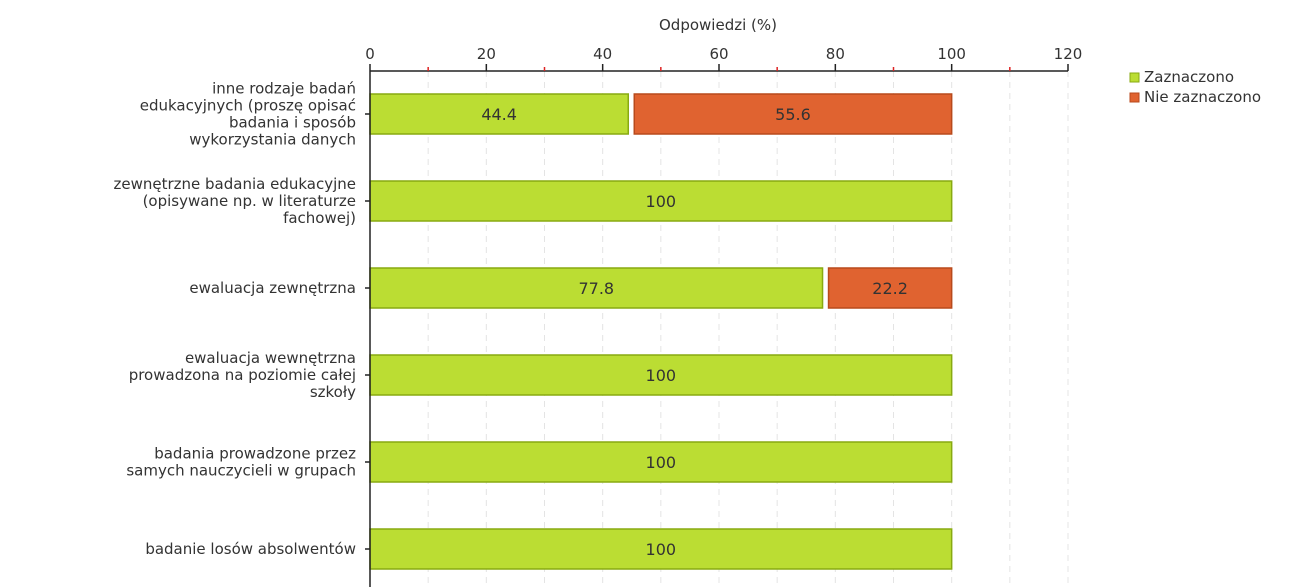 The height and width of the screenshot is (587, 1312). What do you see at coordinates (292, 123) in the screenshot?
I see `category-label-line: badania i sposób` at bounding box center [292, 123].